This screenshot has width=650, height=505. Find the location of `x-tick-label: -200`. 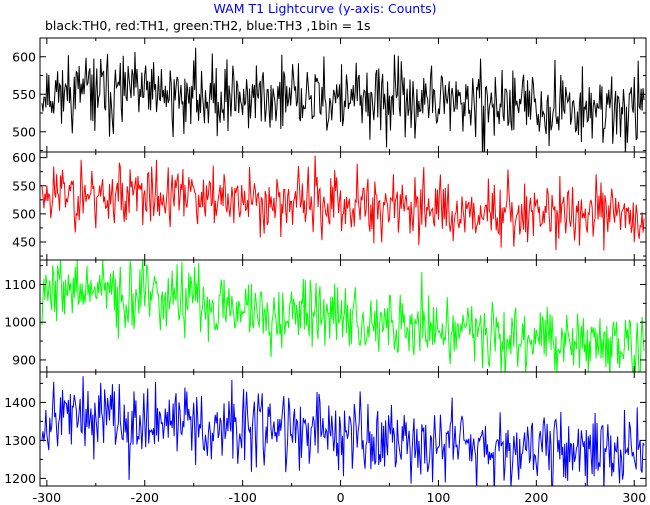

x-tick-label: -200 is located at coordinates (145, 497).